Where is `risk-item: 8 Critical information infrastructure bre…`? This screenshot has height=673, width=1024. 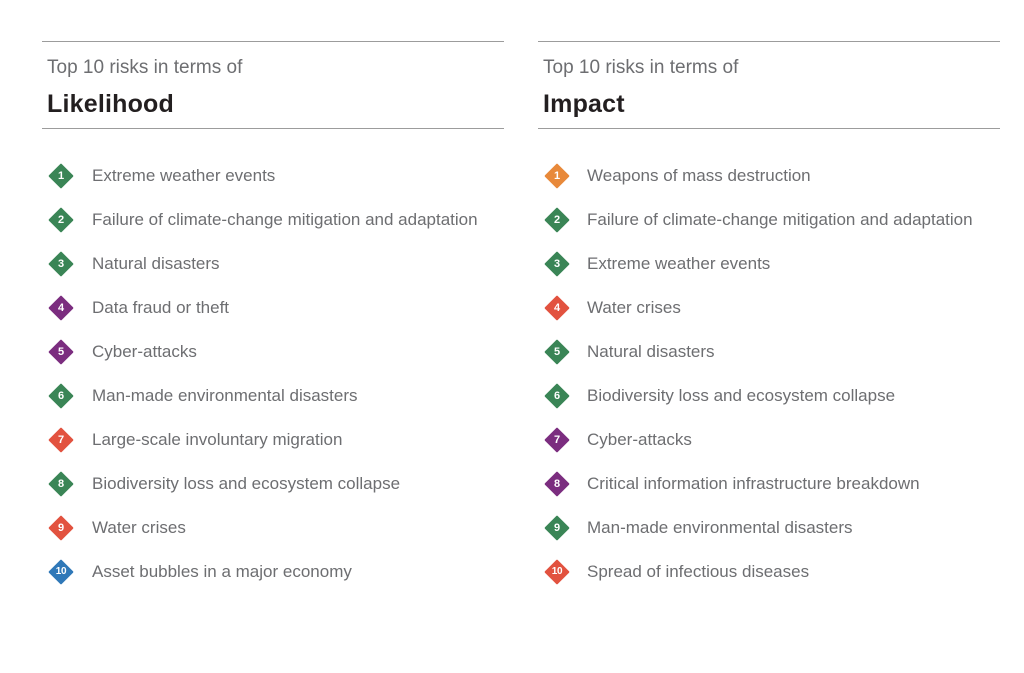 risk-item: 8 Critical information infrastructure bre… is located at coordinates (769, 484).